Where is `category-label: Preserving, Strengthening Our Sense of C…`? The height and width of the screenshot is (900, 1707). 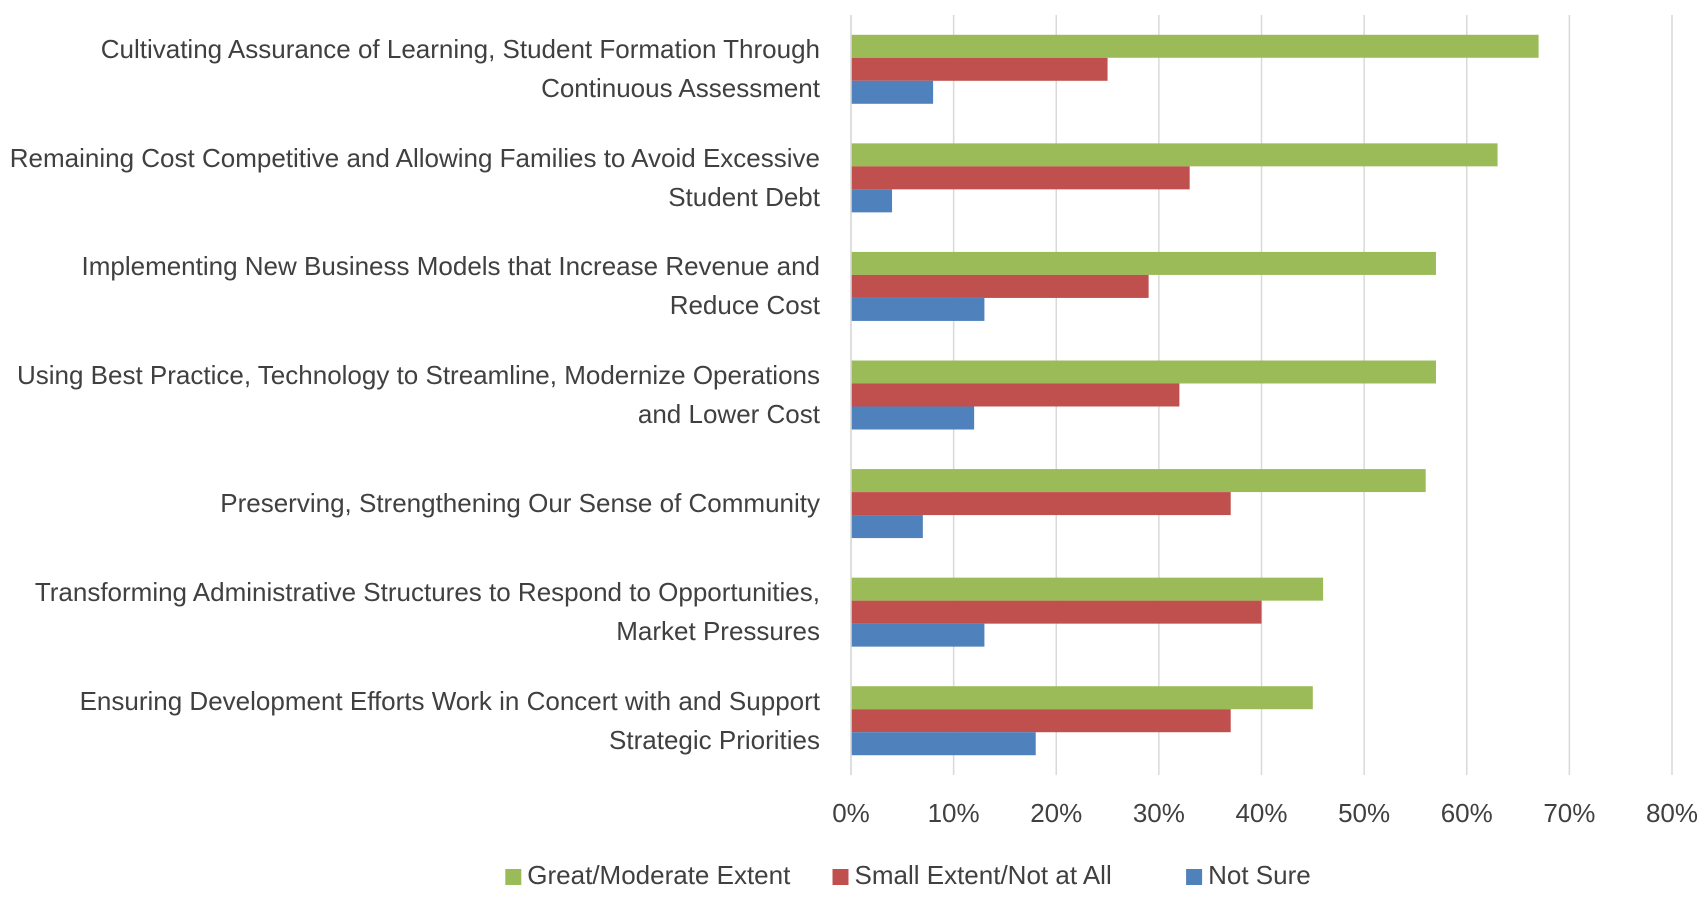
category-label: Preserving, Strengthening Our Sense of C… is located at coordinates (520, 503).